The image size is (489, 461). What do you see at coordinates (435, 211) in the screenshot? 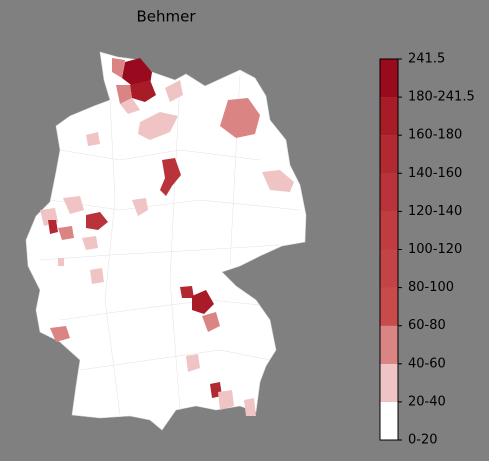
I see `colorbar-label: 120-140` at bounding box center [435, 211].